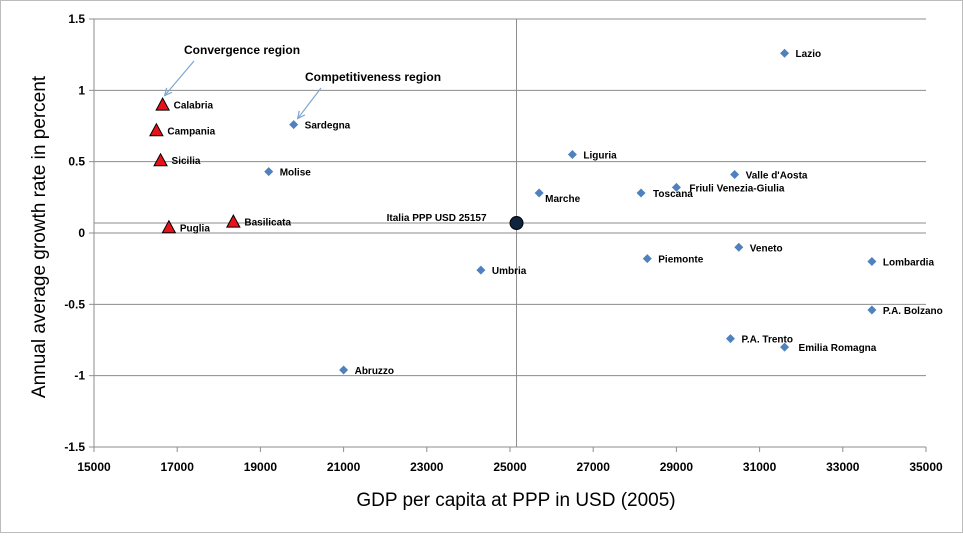 The height and width of the screenshot is (537, 963). I want to click on point-label: Valle d'Aosta, so click(777, 176).